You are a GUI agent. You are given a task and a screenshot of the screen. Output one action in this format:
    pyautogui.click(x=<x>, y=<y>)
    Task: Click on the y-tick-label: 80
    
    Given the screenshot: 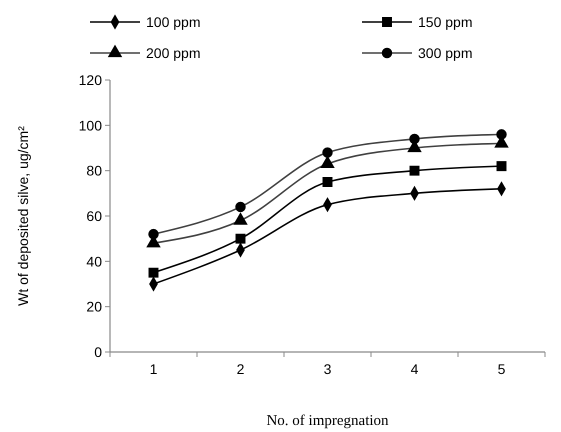 What is the action you would take?
    pyautogui.click(x=94, y=170)
    